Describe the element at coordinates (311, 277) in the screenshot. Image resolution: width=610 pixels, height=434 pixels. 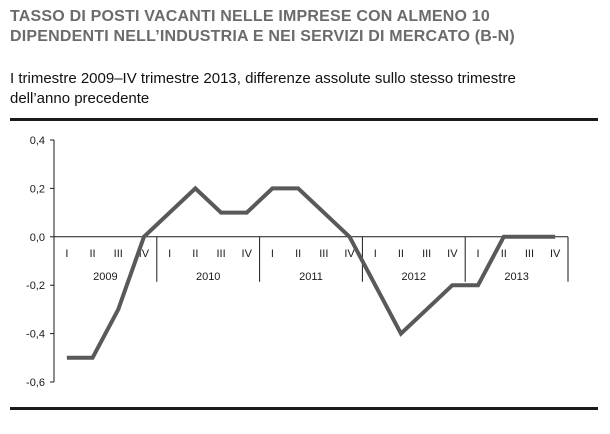
I see `x-tick-label-year: 2011` at that location.